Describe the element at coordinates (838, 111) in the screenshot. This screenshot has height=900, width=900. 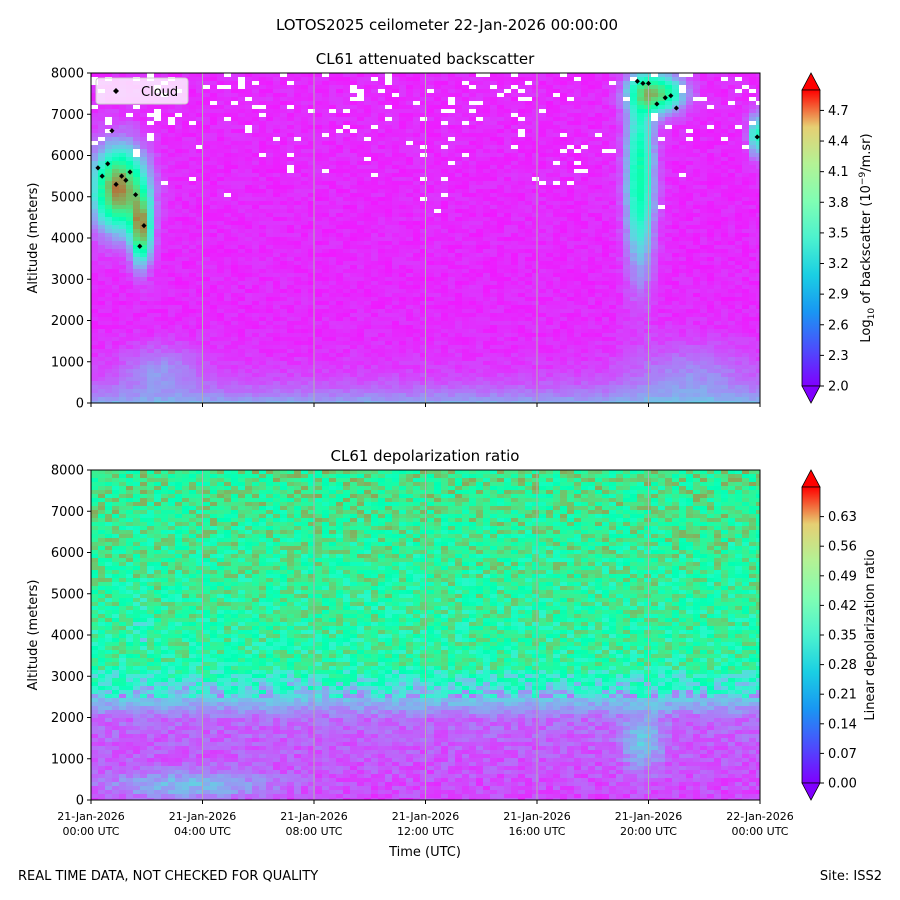
I see `colorbar-tick-label: 4.7` at that location.